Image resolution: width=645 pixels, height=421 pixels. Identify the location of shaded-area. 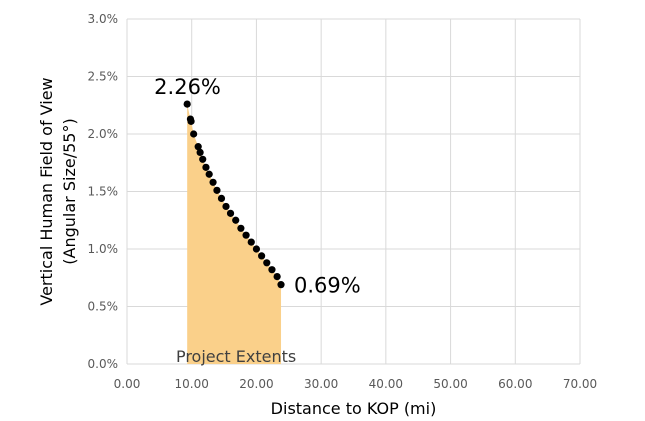
(234, 234).